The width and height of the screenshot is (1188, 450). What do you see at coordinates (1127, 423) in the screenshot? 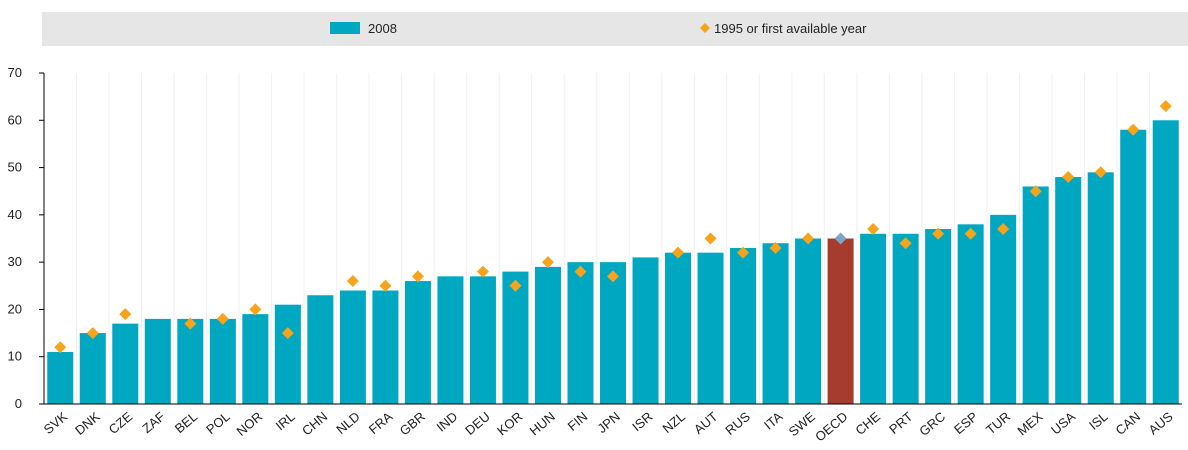
I see `x-tick-label: CAN` at bounding box center [1127, 423].